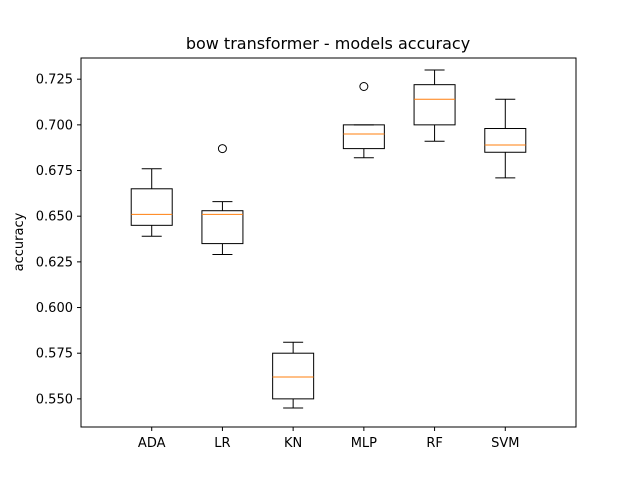 This screenshot has height=480, width=640. I want to click on y-tick-label: 0.625, so click(54, 262).